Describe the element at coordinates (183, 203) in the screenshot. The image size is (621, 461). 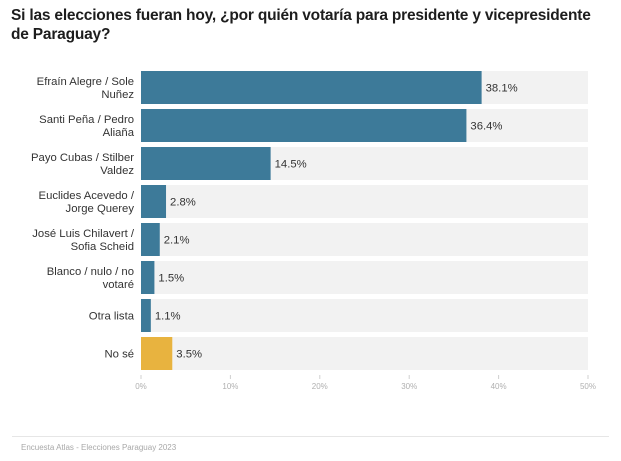
I see `value-label: 2.8%` at that location.